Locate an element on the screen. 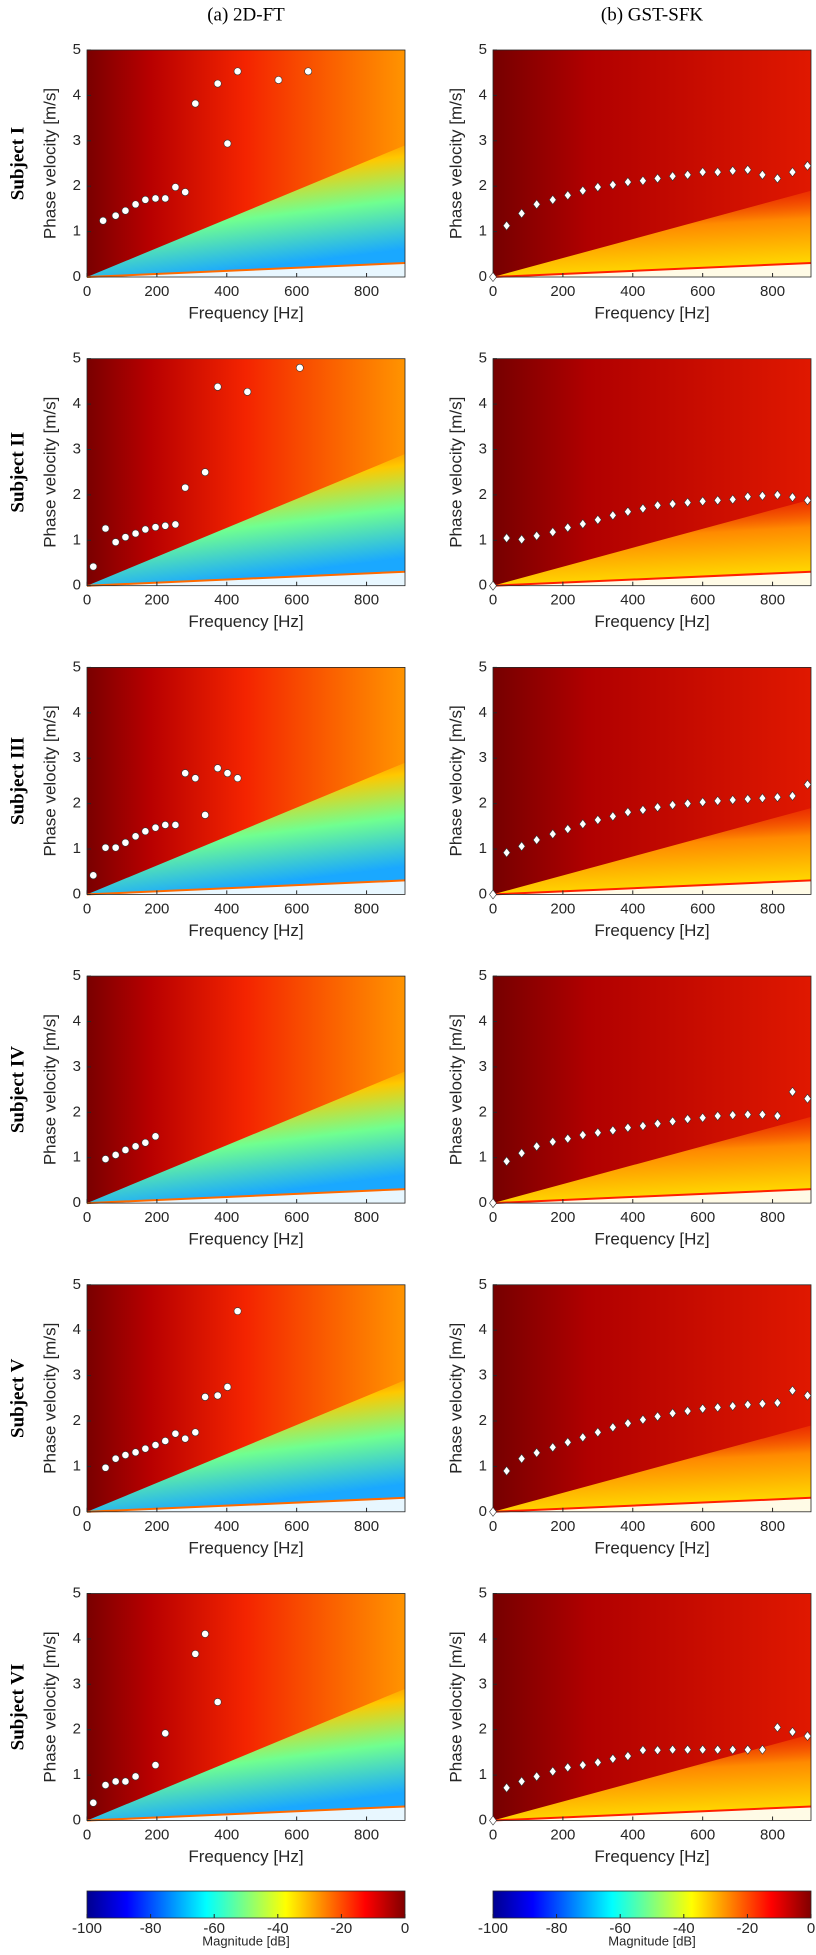 The image size is (816, 1955). row-label: Subject III is located at coordinates (17, 781).